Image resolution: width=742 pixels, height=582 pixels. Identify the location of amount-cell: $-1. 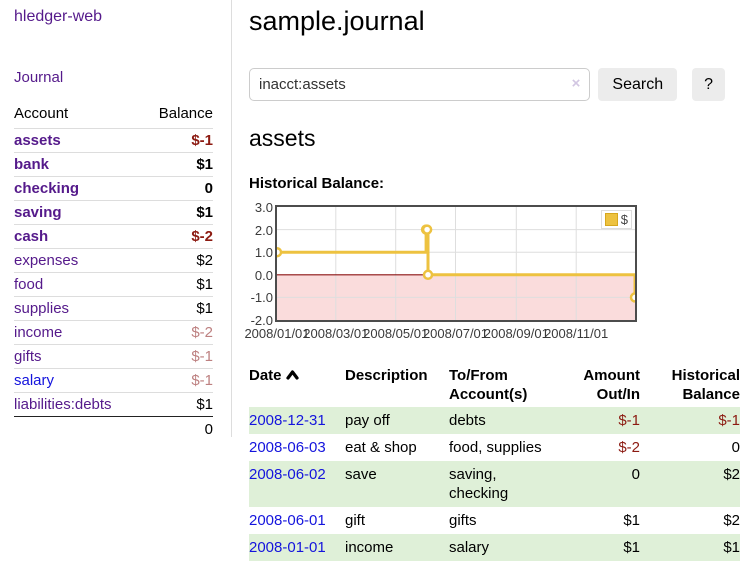
(629, 420).